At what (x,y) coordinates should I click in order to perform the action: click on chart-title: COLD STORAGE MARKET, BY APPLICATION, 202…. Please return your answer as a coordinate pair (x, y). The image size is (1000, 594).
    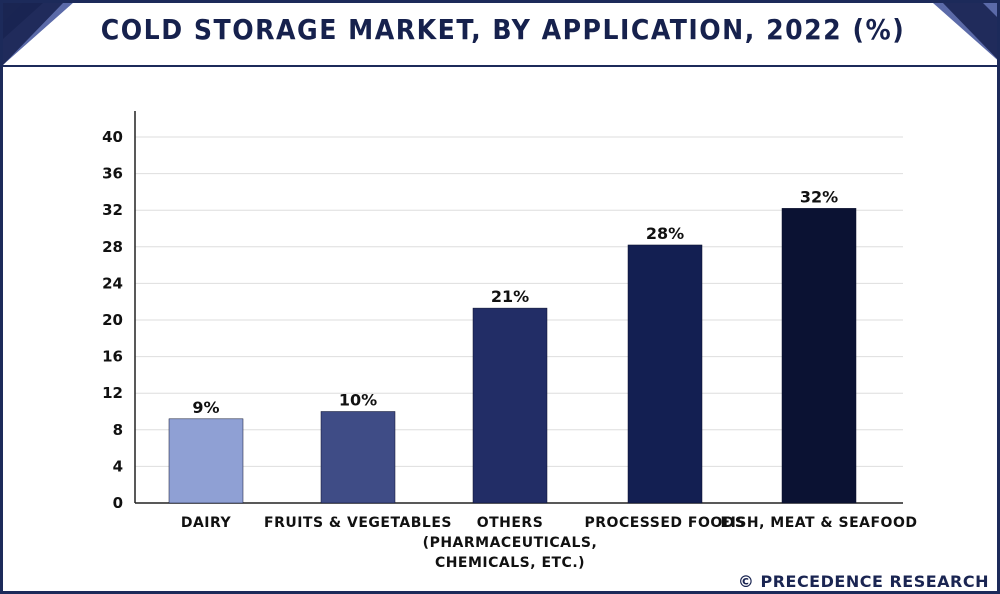
    Looking at the image, I should click on (503, 29).